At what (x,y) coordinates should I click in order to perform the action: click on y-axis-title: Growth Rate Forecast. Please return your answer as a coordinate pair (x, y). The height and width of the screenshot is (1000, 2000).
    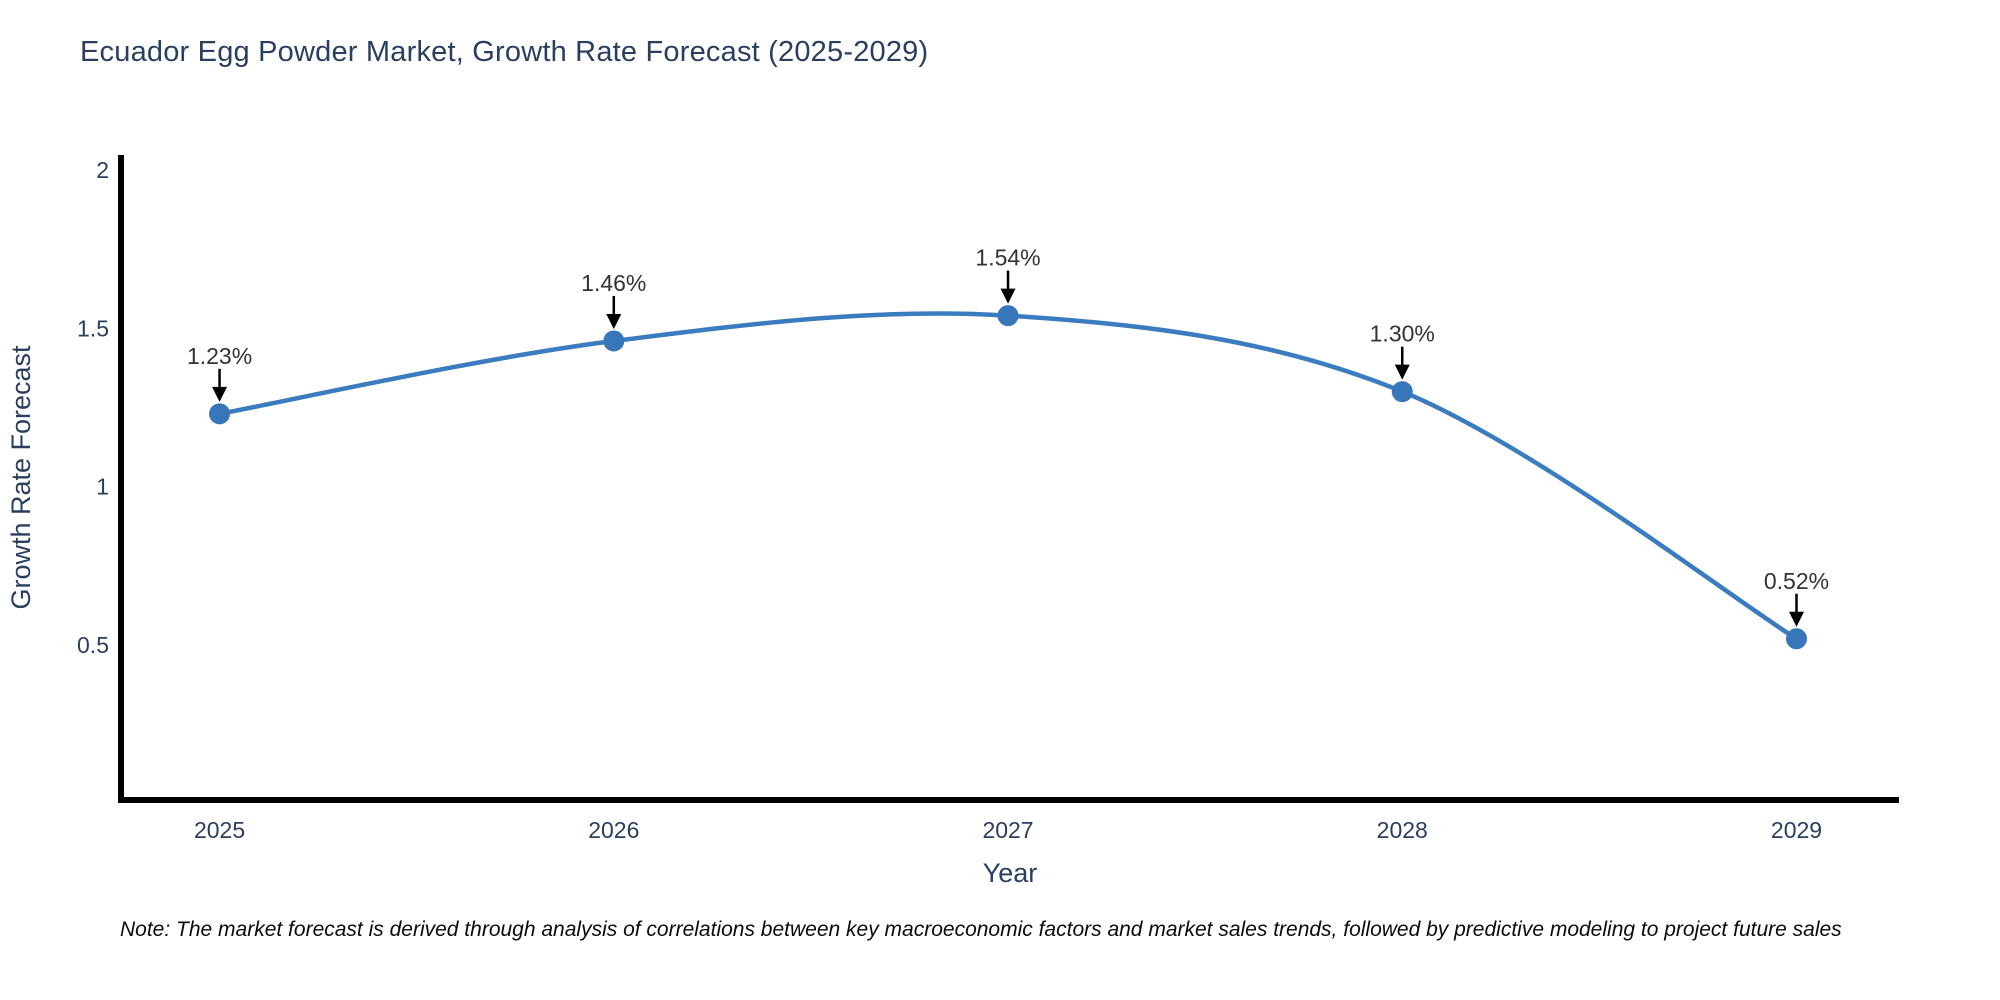
    Looking at the image, I should click on (21, 477).